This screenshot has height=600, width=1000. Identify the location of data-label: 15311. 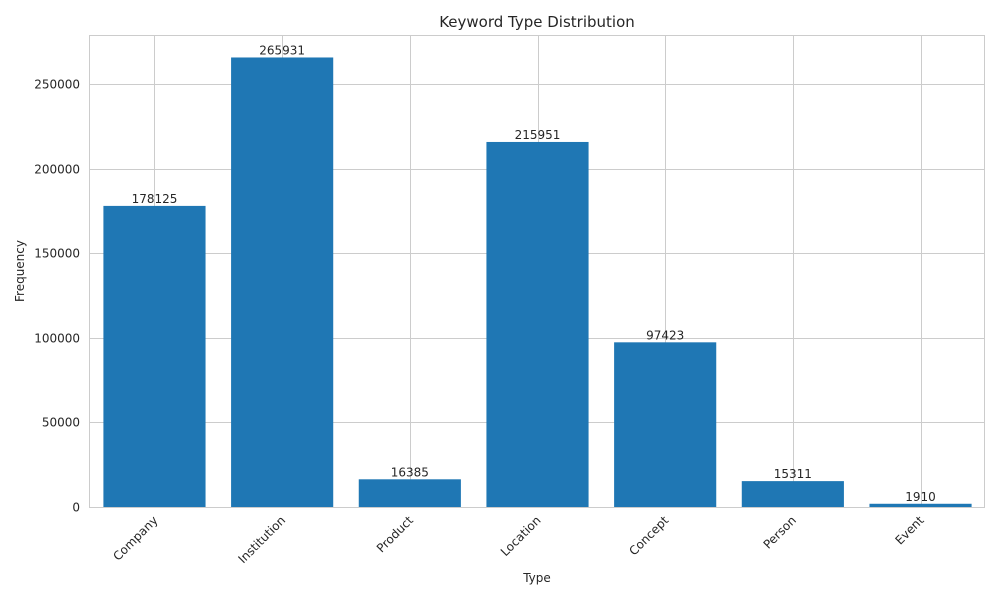
(793, 474).